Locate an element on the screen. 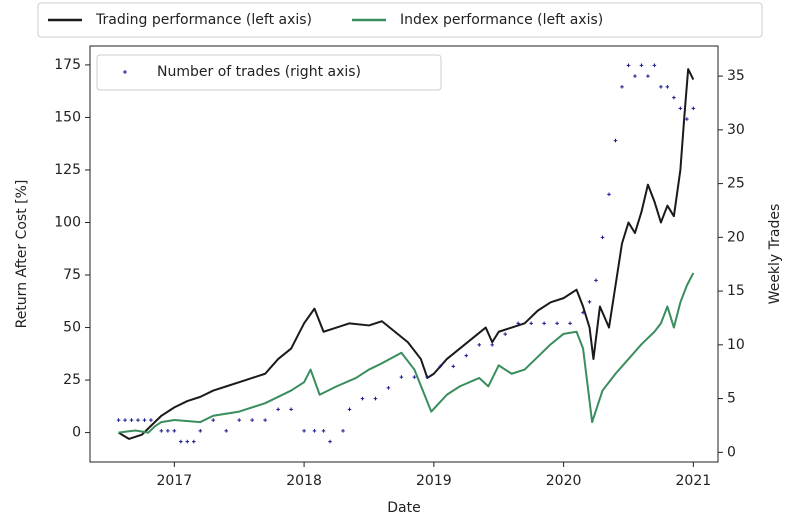  x-tick-label: 2018 is located at coordinates (304, 481).